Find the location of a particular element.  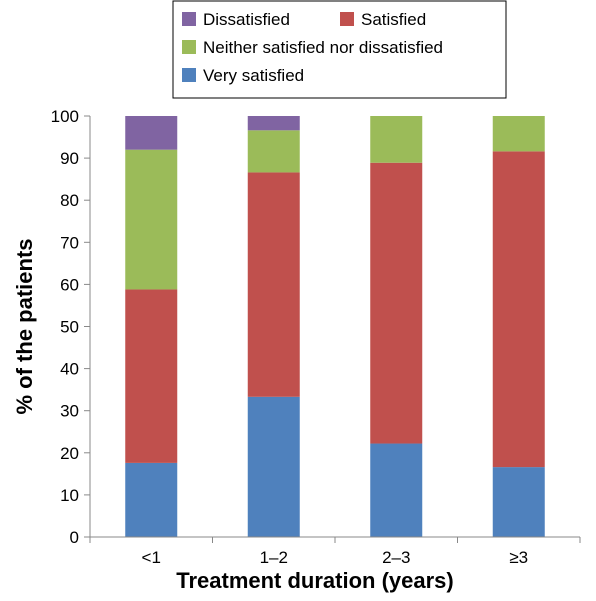

x-ticks: <1 1–2 2–3 ≥3 is located at coordinates (335, 552).